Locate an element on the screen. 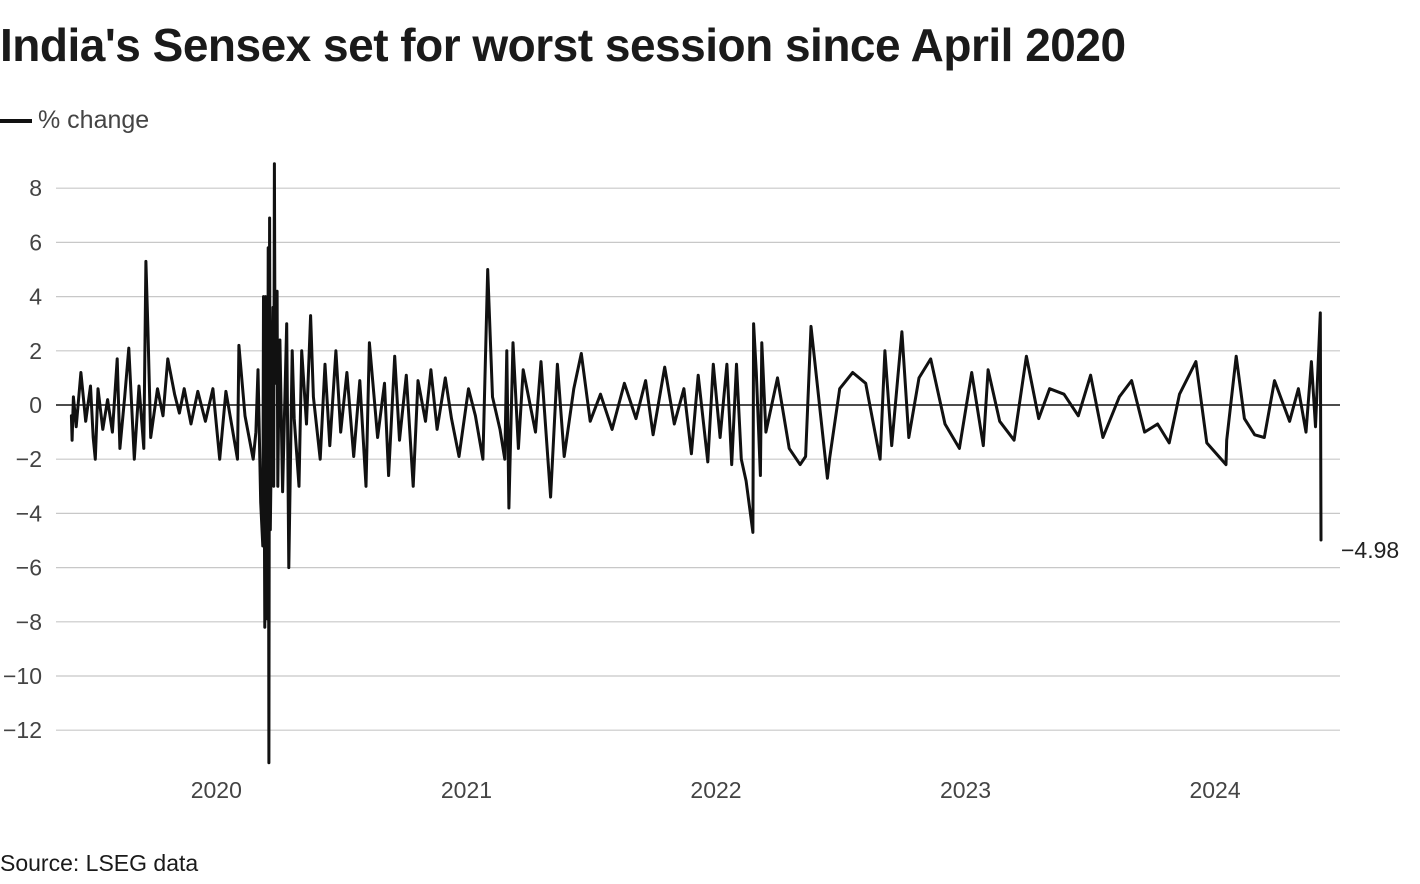  y-tick-label: −2 is located at coordinates (29, 459).